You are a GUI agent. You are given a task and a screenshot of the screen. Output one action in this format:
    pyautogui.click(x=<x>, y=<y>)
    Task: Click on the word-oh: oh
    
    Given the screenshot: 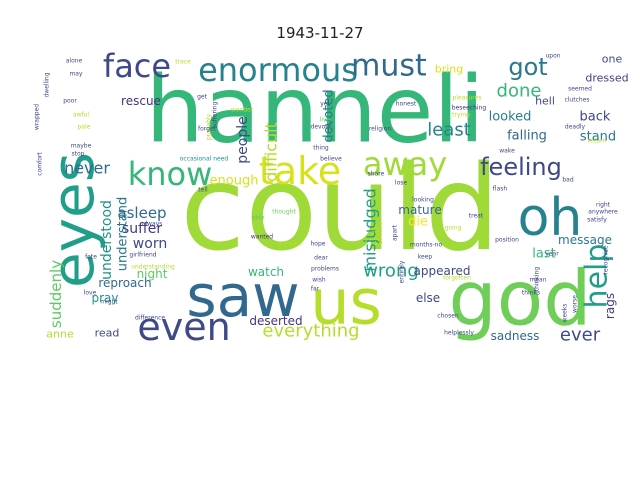 What is the action you would take?
    pyautogui.click(x=550, y=218)
    